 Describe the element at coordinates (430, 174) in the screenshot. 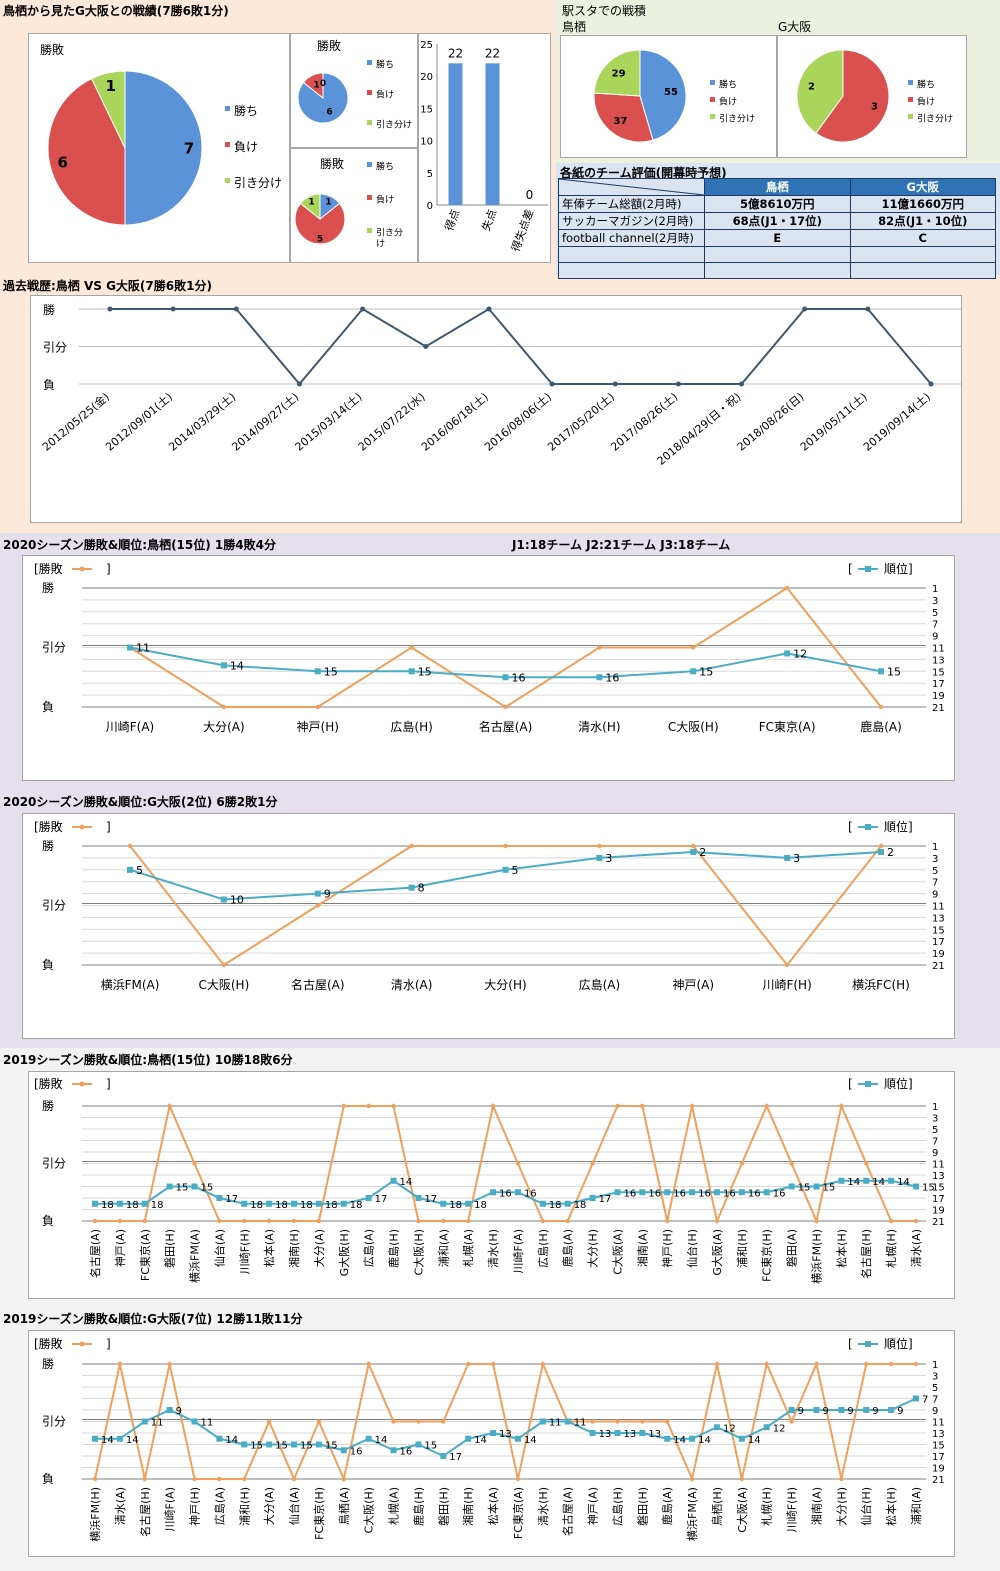

I see `bar-y-tick: 5` at that location.